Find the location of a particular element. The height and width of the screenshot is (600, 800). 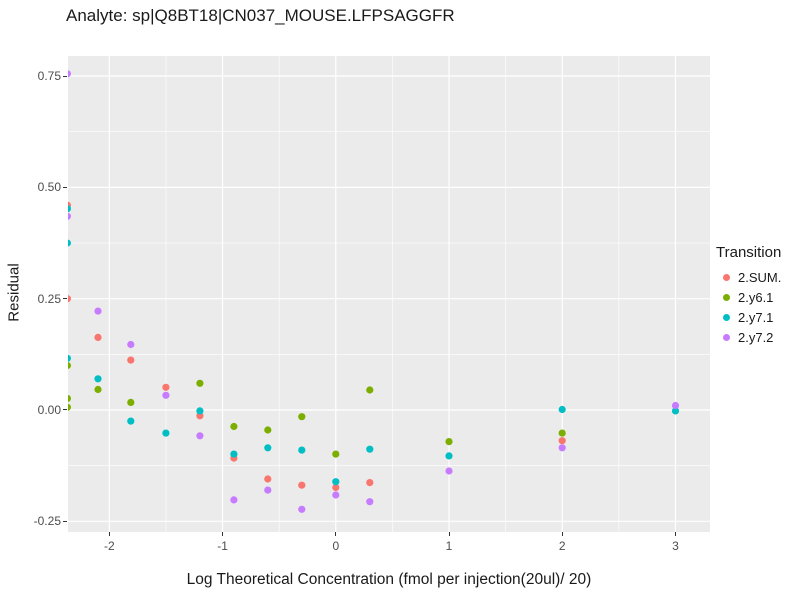

y-tick-label: 0.00 is located at coordinates (49, 409).